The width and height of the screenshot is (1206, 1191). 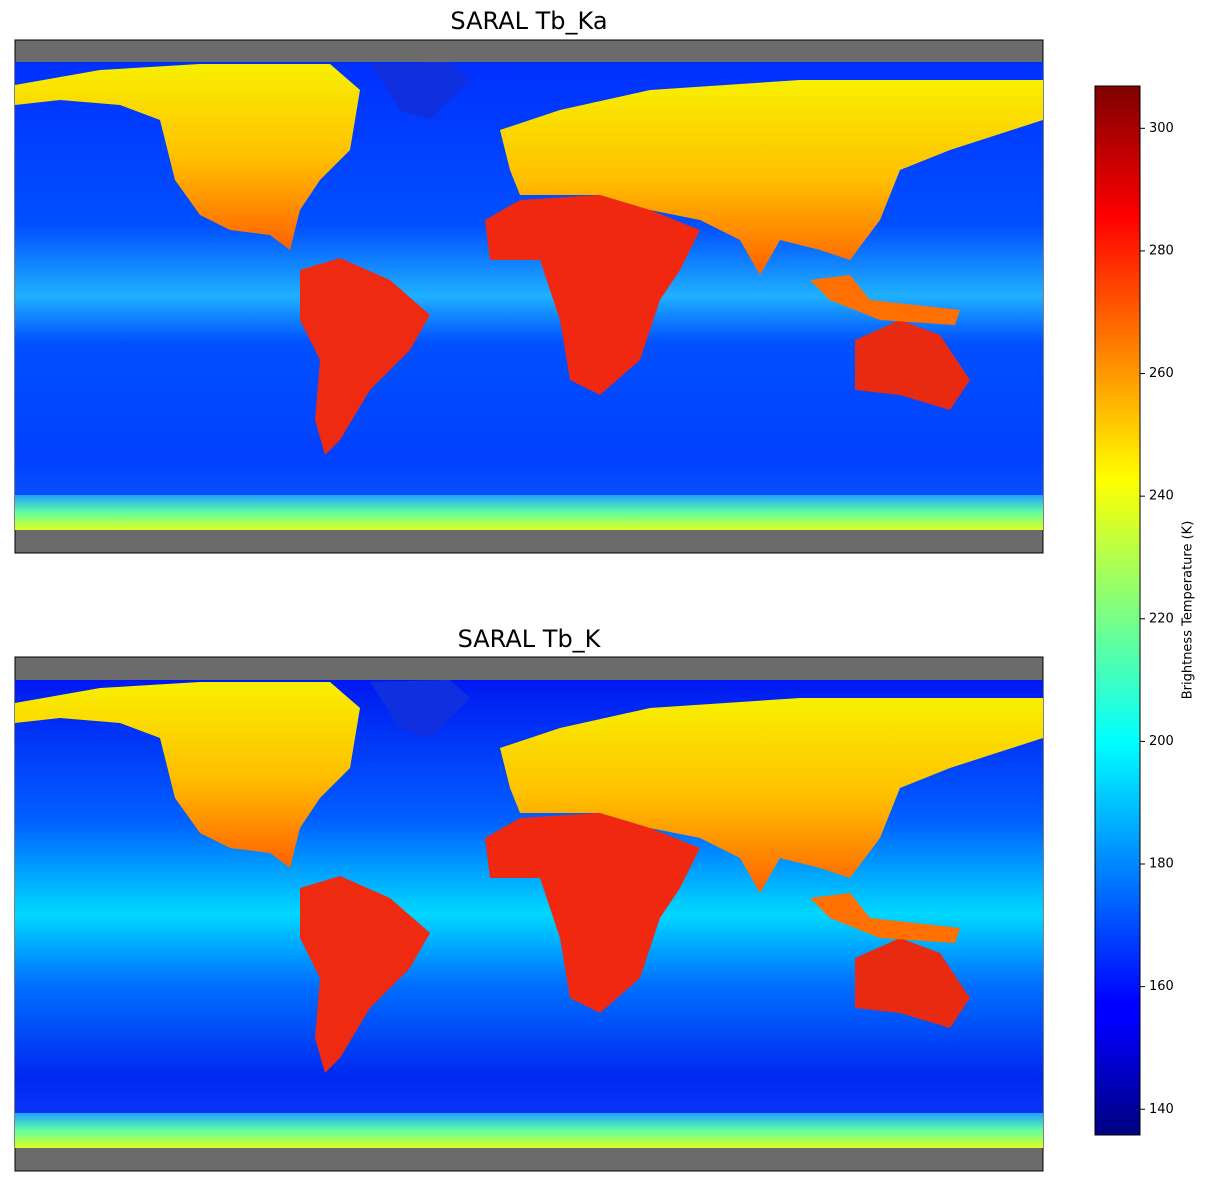 I want to click on colorbar-tick-label: 280, so click(x=1161, y=250).